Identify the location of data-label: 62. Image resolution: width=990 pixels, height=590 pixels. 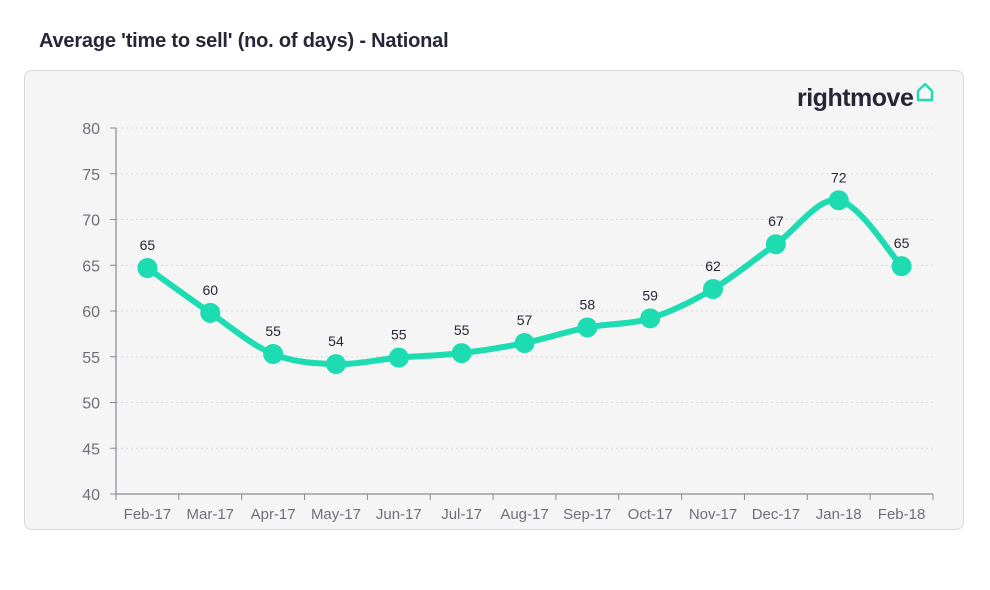
(713, 266).